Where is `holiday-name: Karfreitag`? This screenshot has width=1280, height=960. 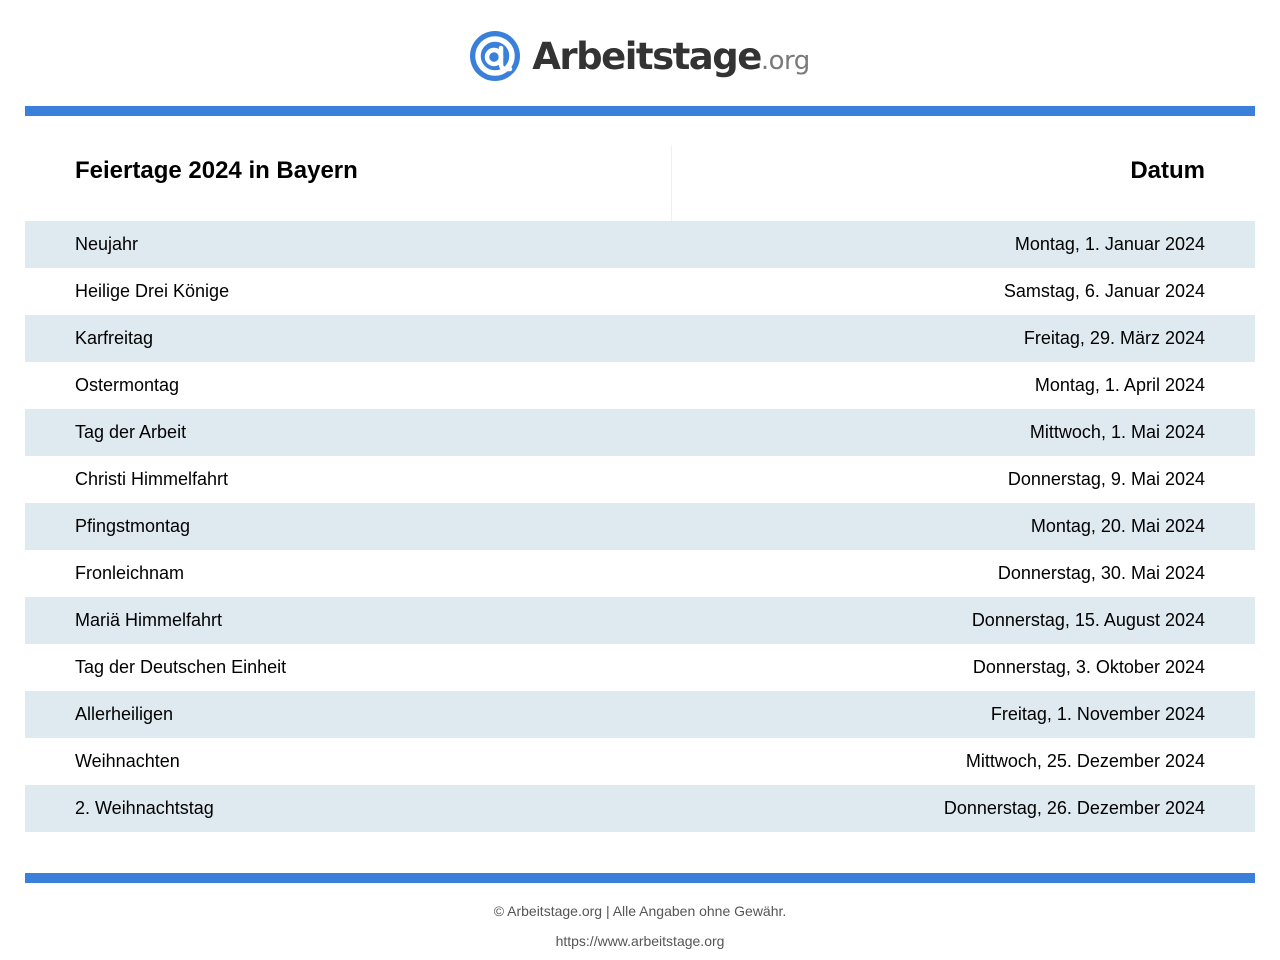
holiday-name: Karfreitag is located at coordinates (114, 338).